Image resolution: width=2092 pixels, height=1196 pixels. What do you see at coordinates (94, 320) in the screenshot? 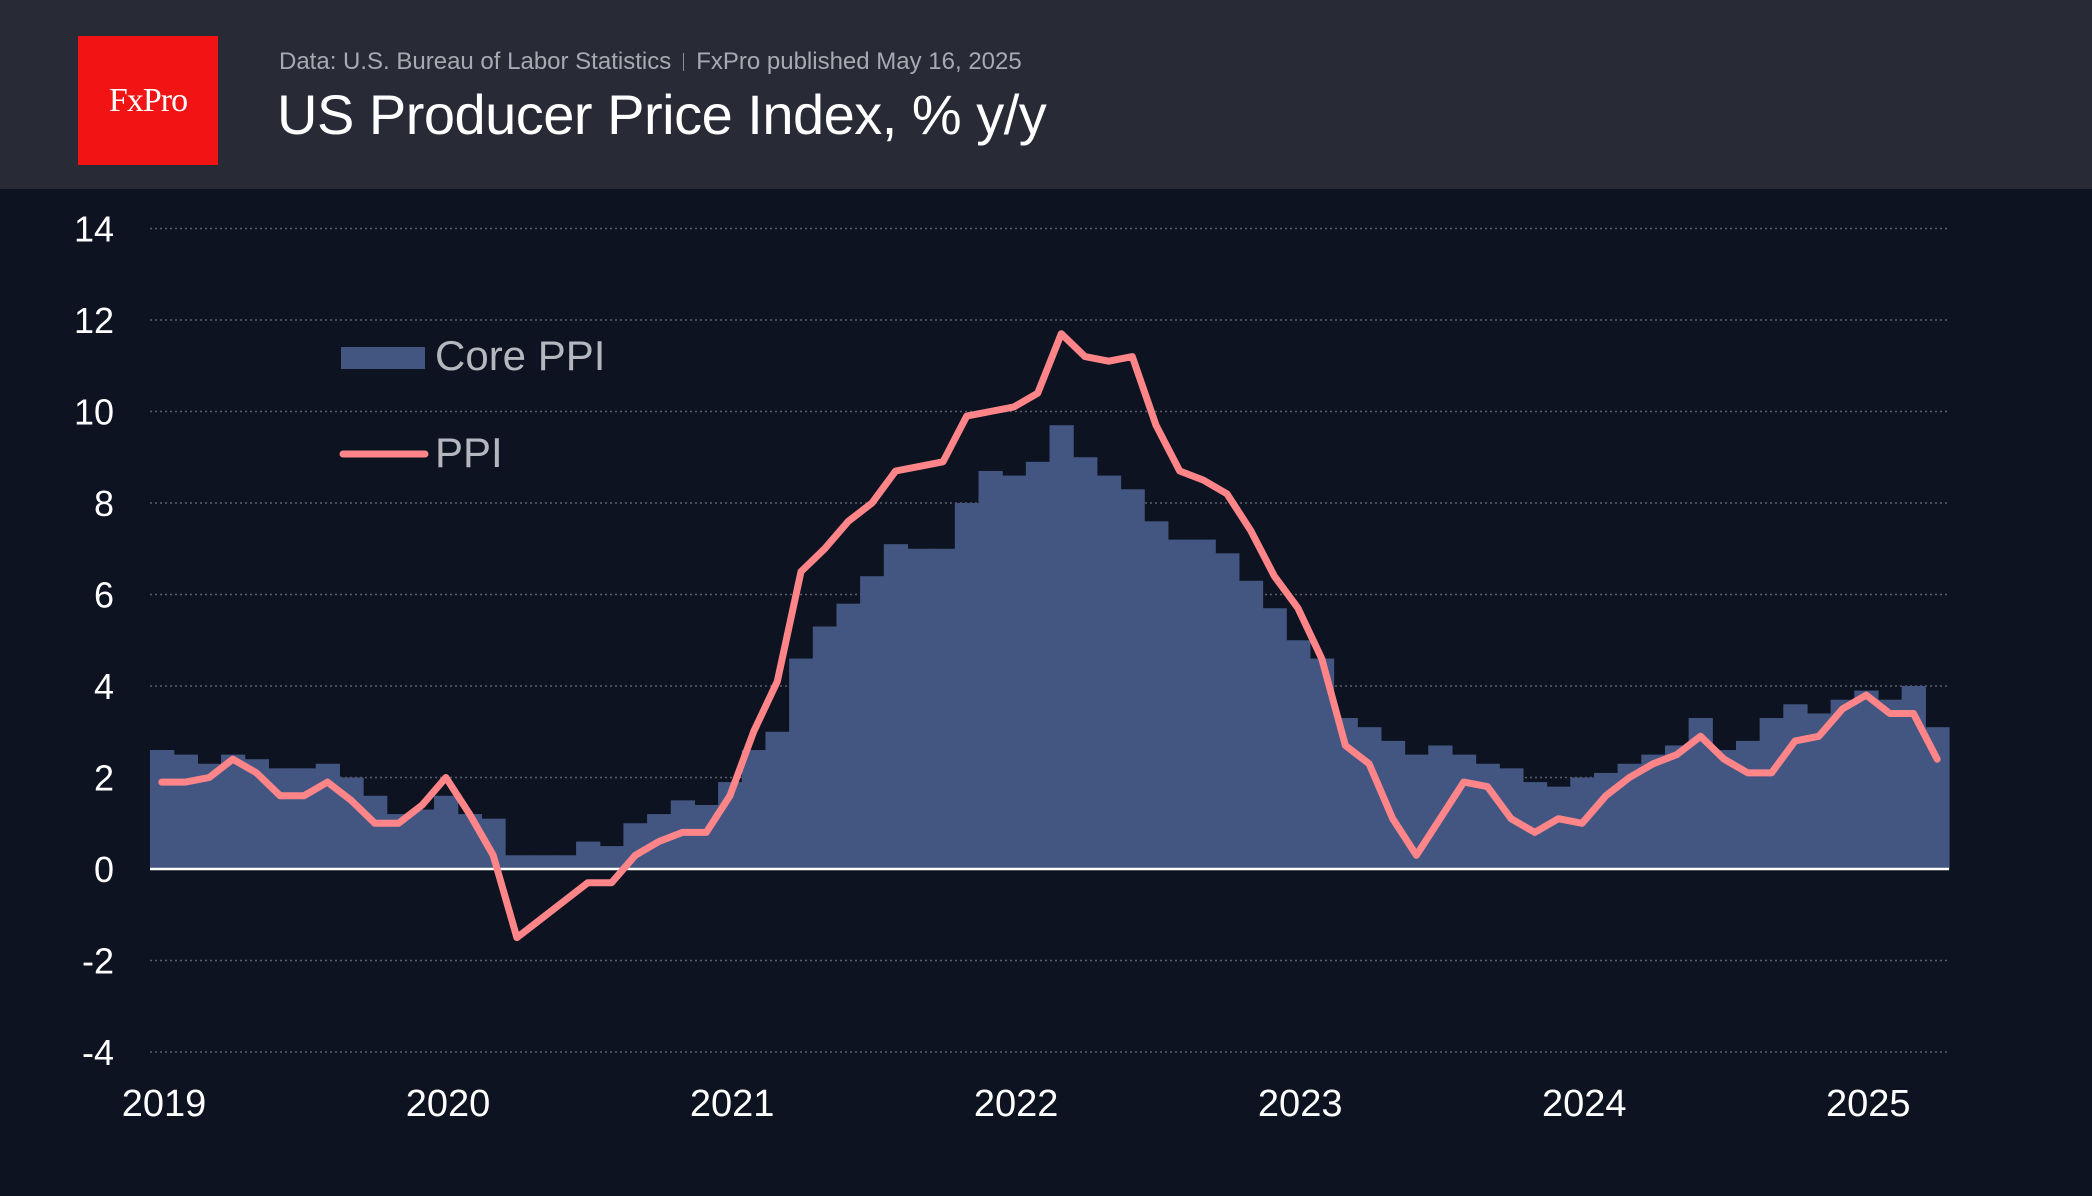
I see `y-tick-label: 12` at bounding box center [94, 320].